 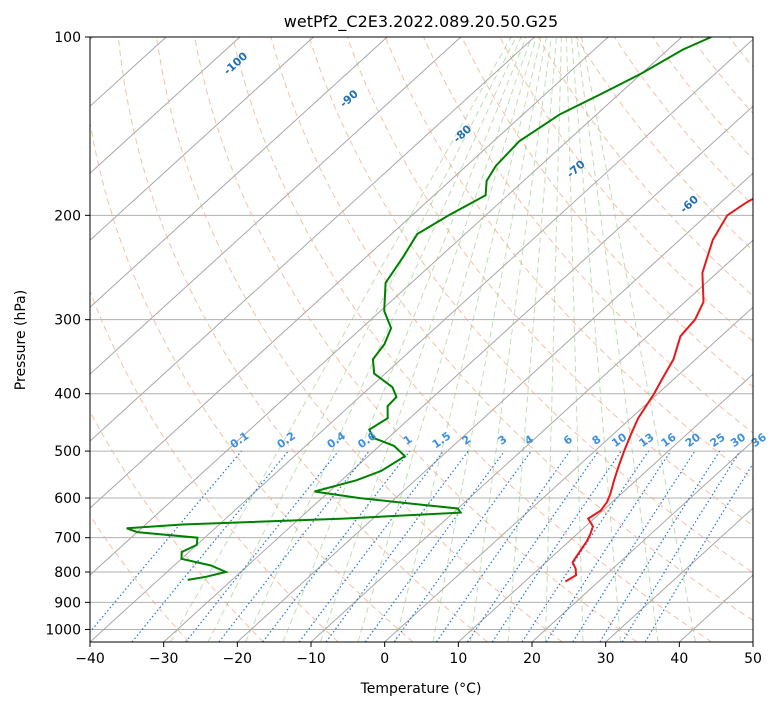 I want to click on y-axis: 100 200 300 400 500 600 700 800 900 1000, so click(x=67, y=334).